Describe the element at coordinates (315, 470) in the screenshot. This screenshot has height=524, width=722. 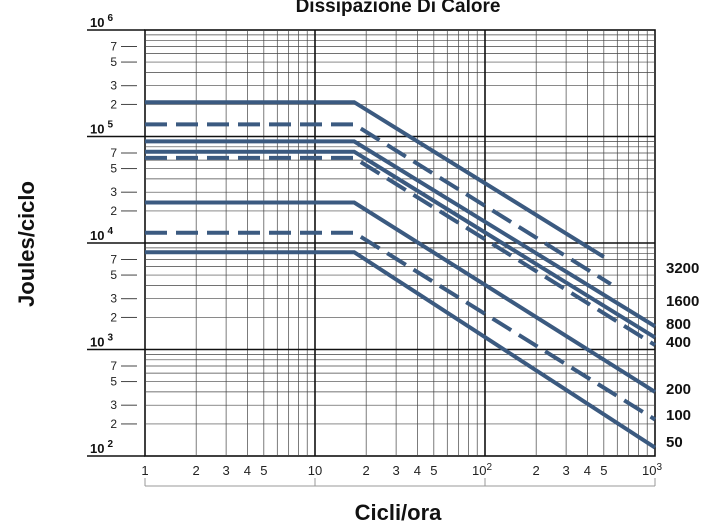
I see `x-tick-label: 10` at that location.